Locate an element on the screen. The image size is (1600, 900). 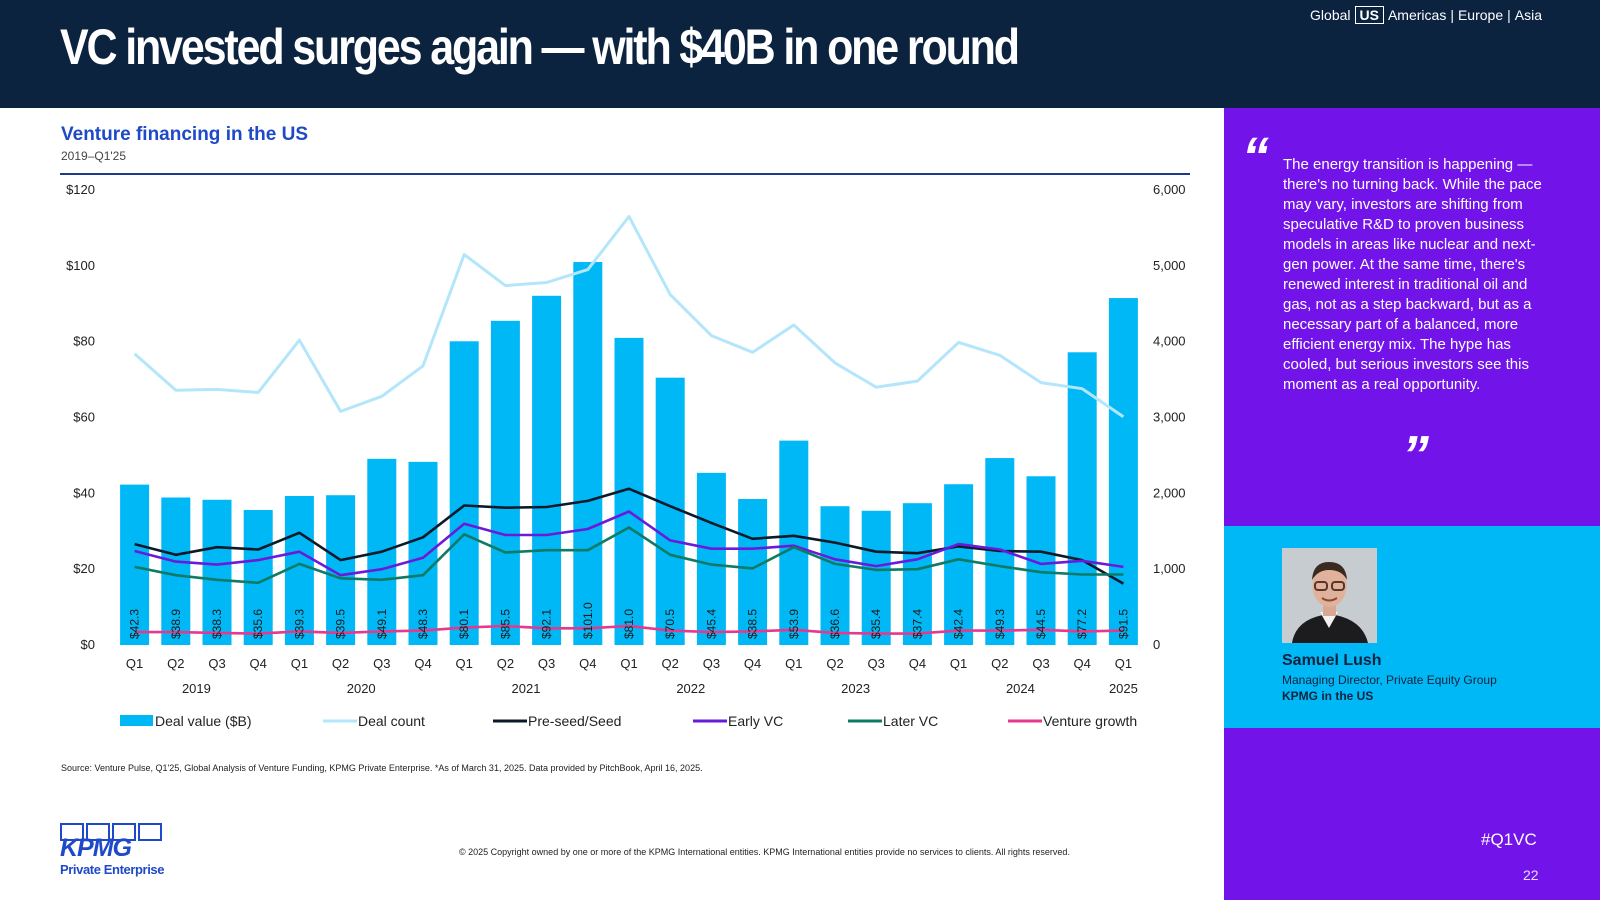
y-left-tick-label: $120 is located at coordinates (80, 189).